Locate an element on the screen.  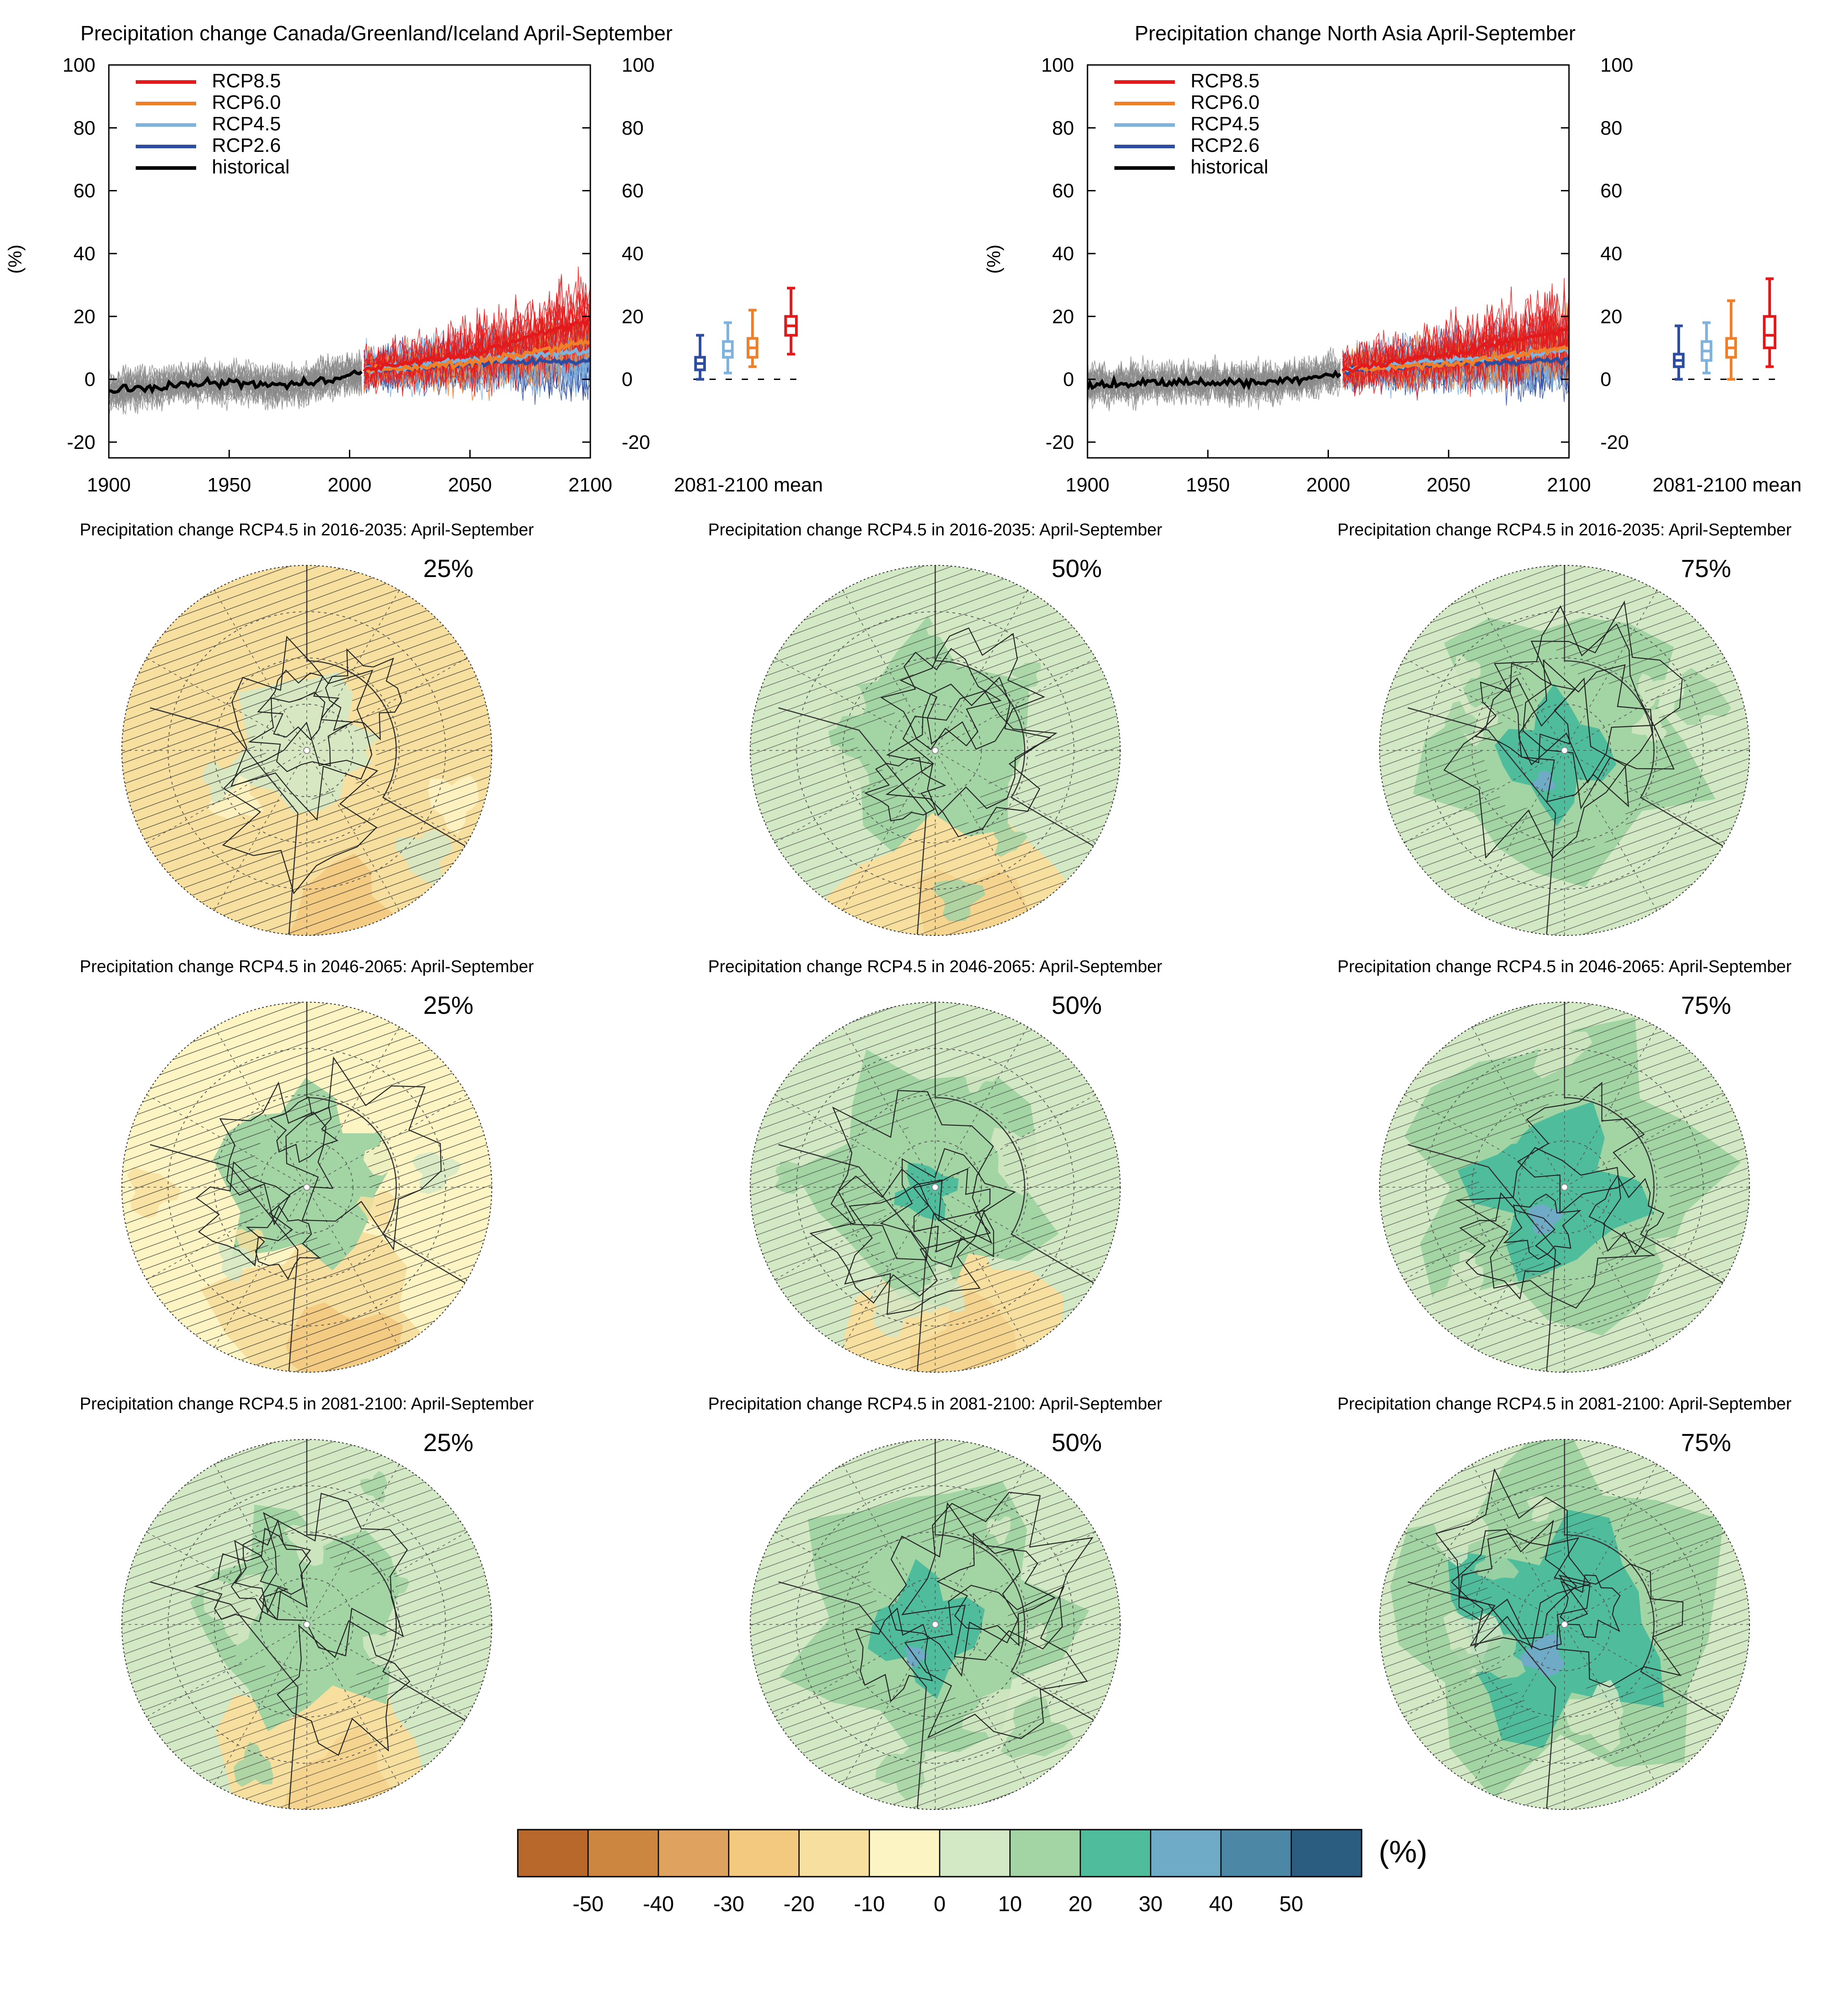
colorbar-frame is located at coordinates (940, 1854).